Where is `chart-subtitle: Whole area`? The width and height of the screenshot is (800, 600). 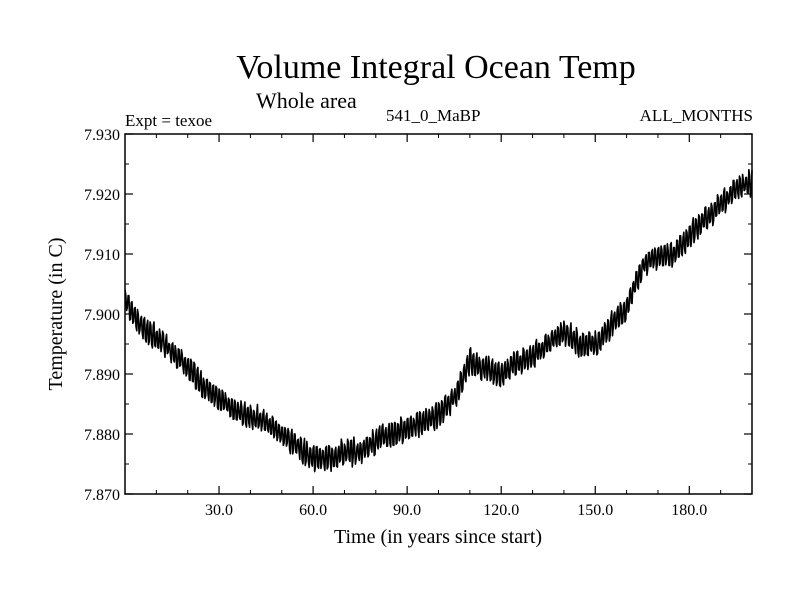 chart-subtitle: Whole area is located at coordinates (306, 100).